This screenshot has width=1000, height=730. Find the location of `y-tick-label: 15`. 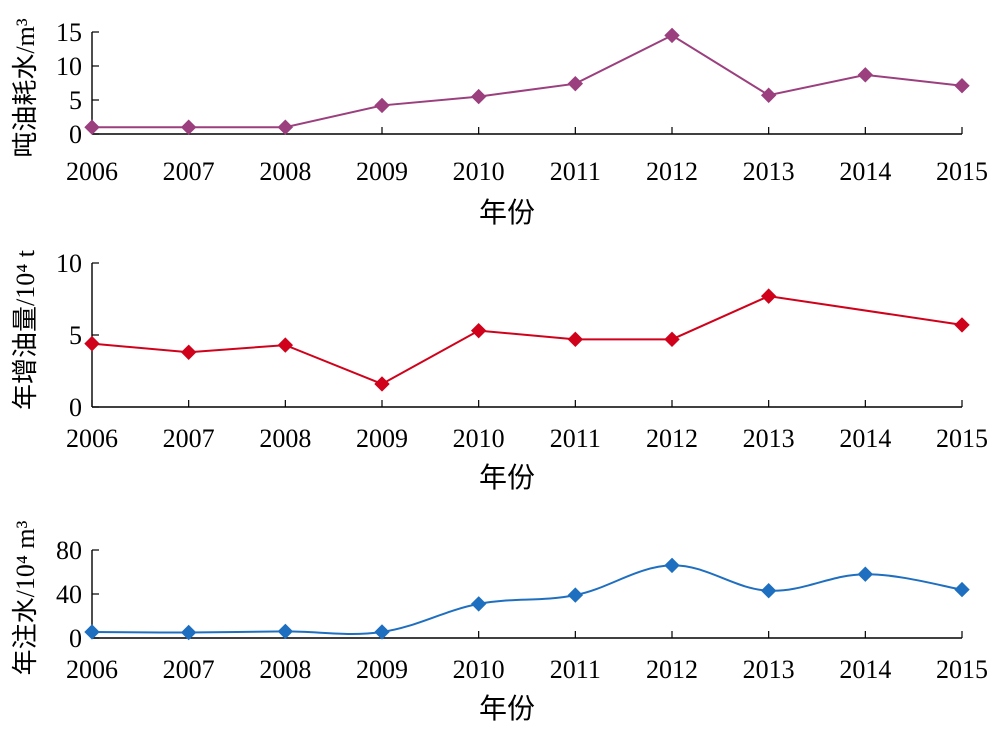

y-tick-label: 15 is located at coordinates (69, 32).